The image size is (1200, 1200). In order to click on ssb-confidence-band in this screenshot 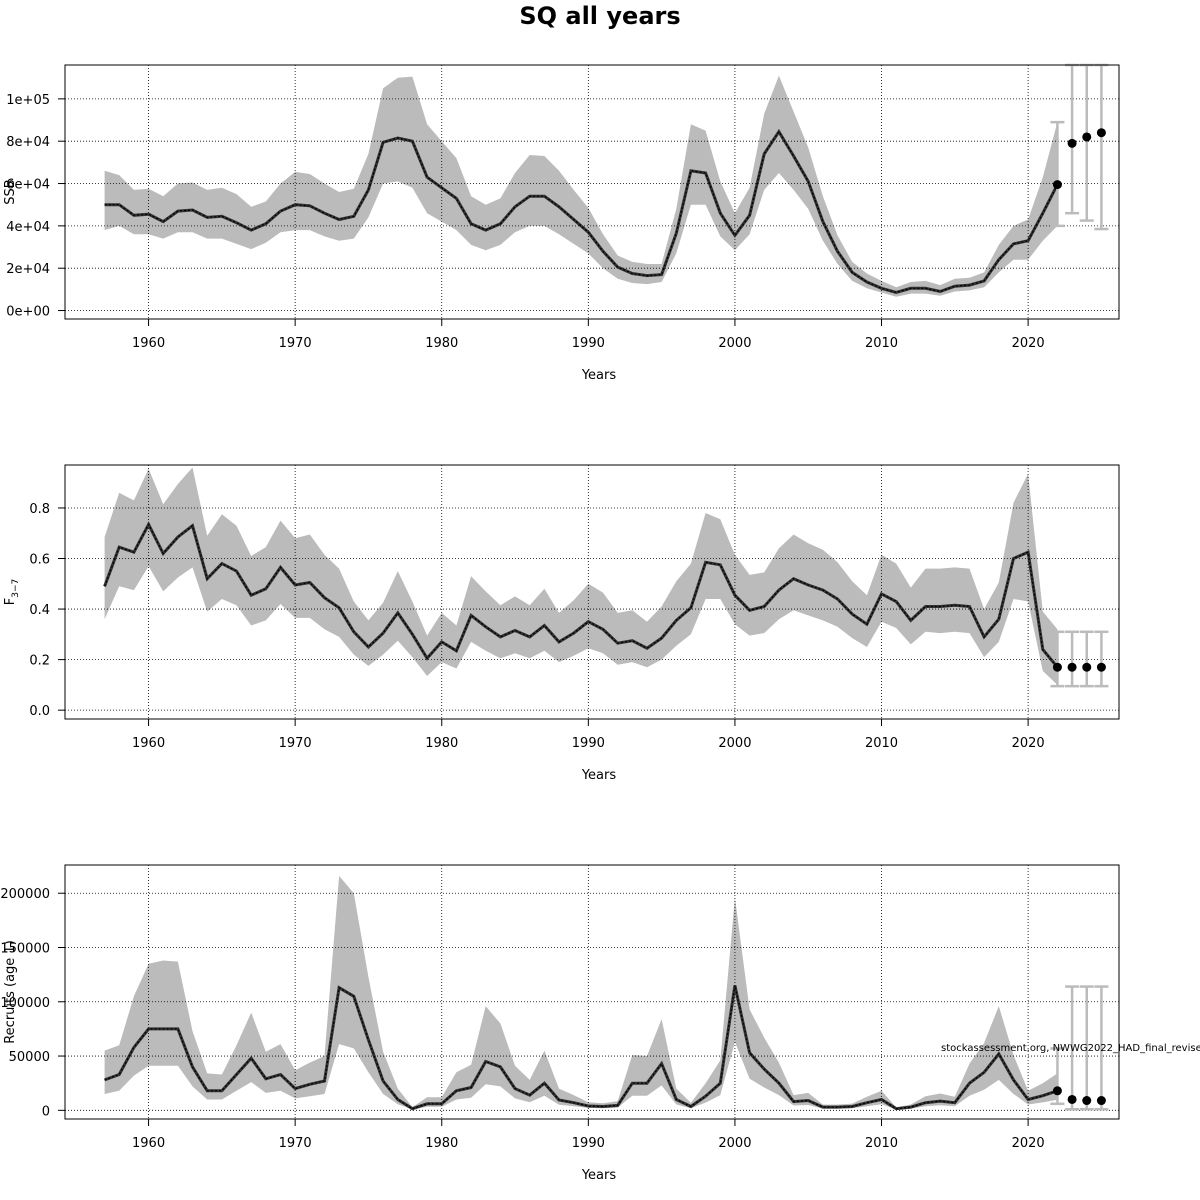, I will do `click(581, 186)`.